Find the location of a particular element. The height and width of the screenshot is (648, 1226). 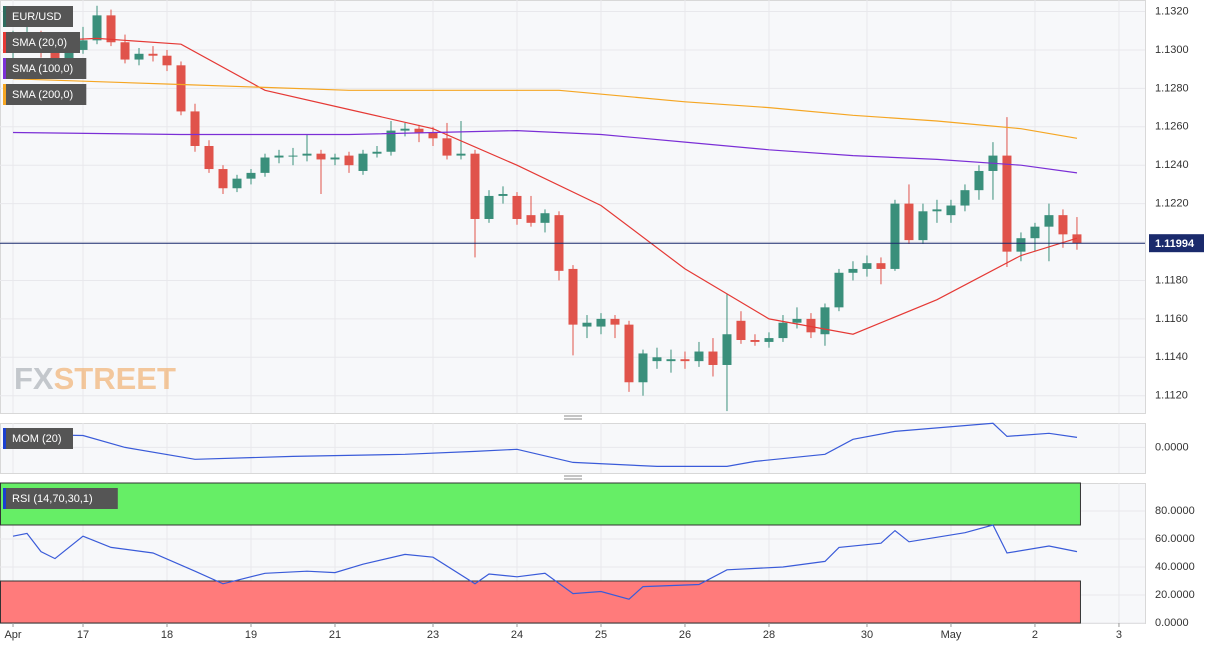

y-tick-label: 80.0000 is located at coordinates (1175, 511).